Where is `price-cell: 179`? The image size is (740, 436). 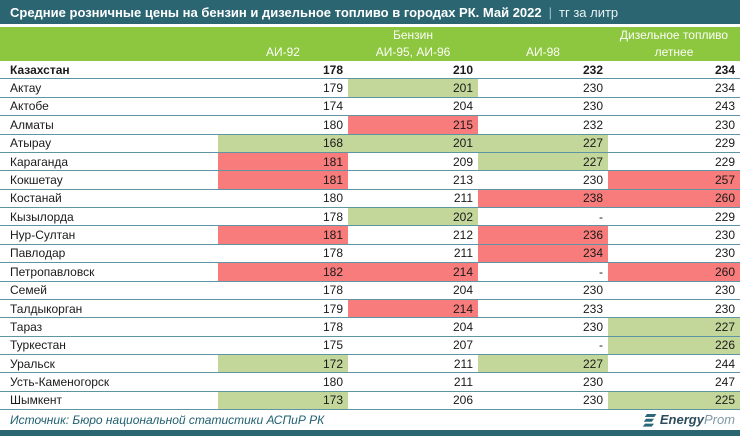 price-cell: 179 is located at coordinates (332, 88).